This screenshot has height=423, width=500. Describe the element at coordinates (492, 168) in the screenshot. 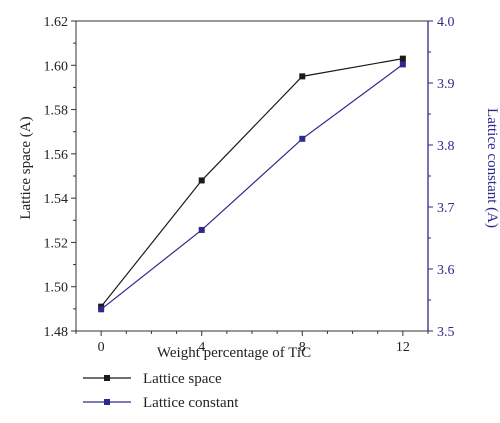

I see `y2-axis-title: Lattice constant (A)` at that location.